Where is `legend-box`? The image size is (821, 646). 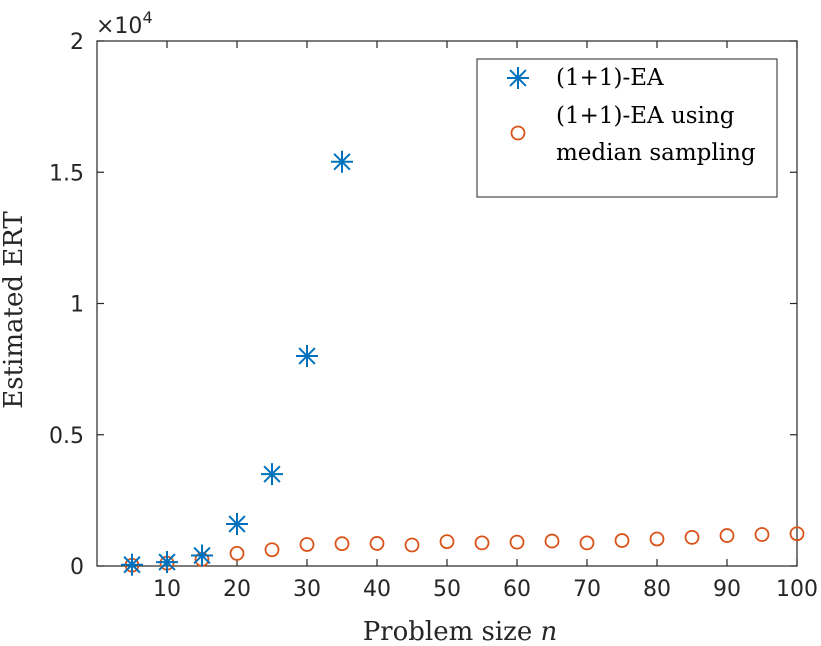
legend-box is located at coordinates (627, 128).